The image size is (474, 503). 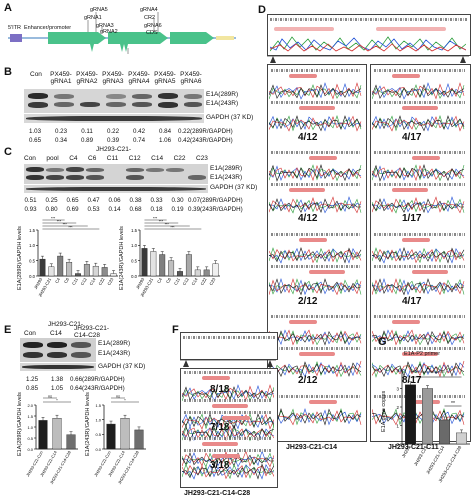 What do you see at coordinates (150, 18) in the screenshot?
I see `cr2-label: CR2` at bounding box center [150, 18].